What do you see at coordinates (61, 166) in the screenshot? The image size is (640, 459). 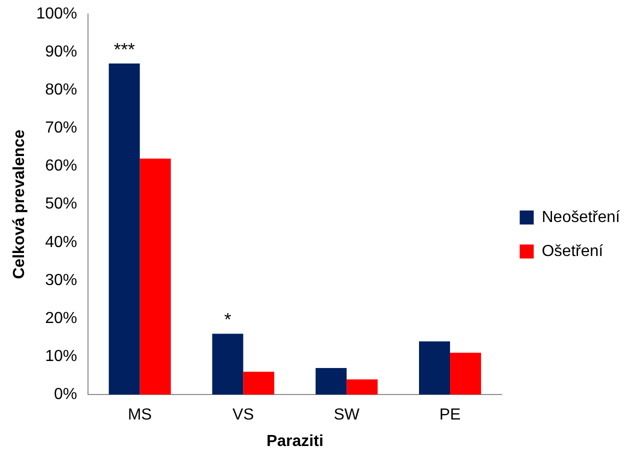 I see `y-tick-label: 60%` at bounding box center [61, 166].